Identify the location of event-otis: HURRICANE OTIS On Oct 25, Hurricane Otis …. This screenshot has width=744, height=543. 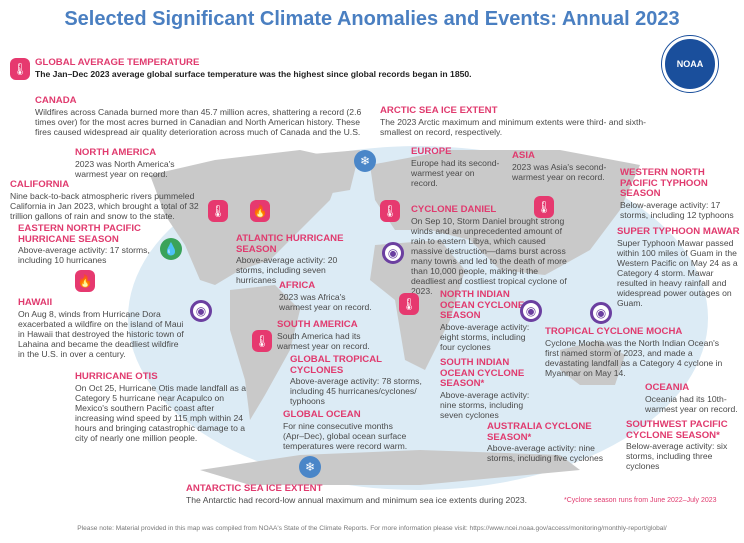
(164, 407).